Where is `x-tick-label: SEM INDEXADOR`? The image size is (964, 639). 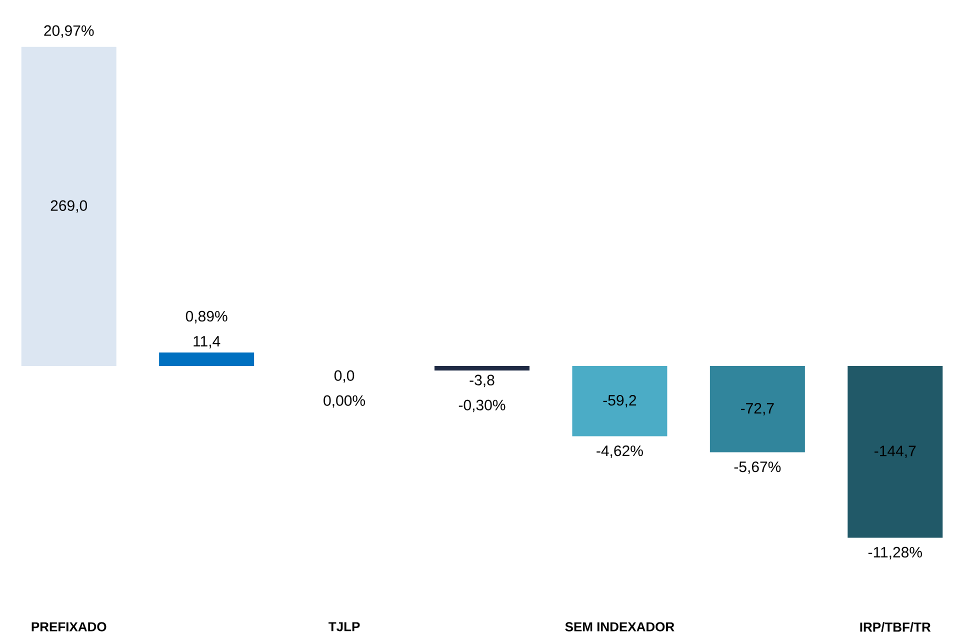
x-tick-label: SEM INDEXADOR is located at coordinates (619, 627).